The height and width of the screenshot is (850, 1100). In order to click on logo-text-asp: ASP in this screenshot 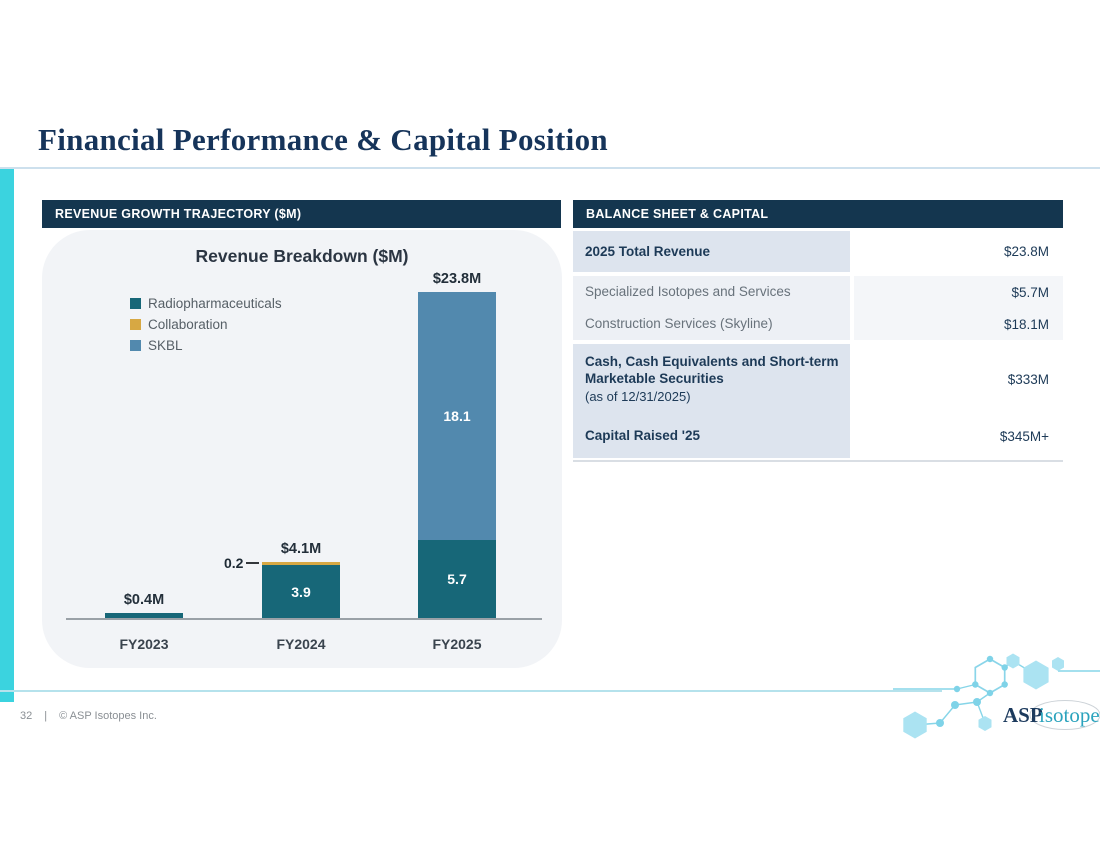, I will do `click(1023, 715)`.